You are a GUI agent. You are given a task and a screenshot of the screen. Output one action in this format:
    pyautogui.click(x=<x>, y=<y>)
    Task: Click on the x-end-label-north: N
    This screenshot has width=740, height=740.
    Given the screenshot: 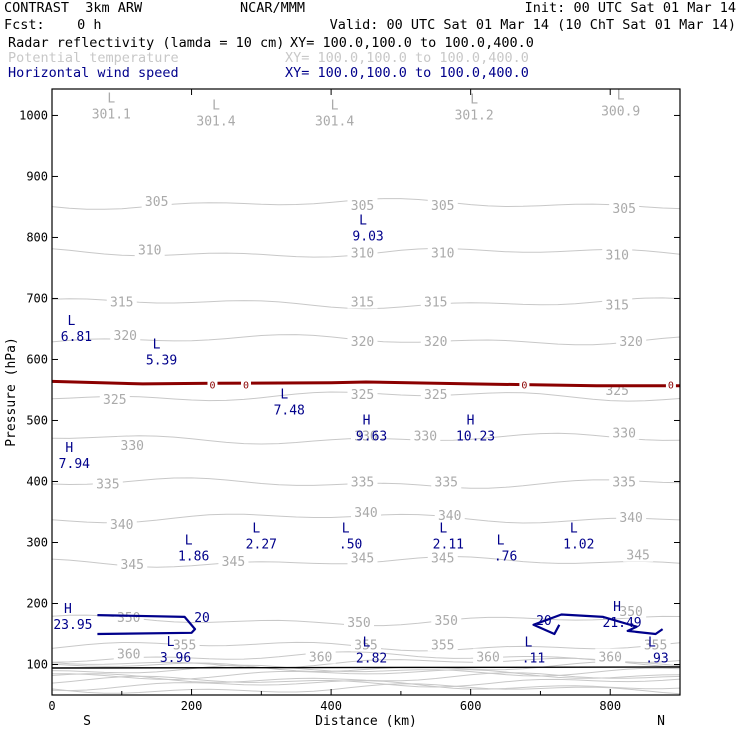 What is the action you would take?
    pyautogui.click(x=661, y=721)
    